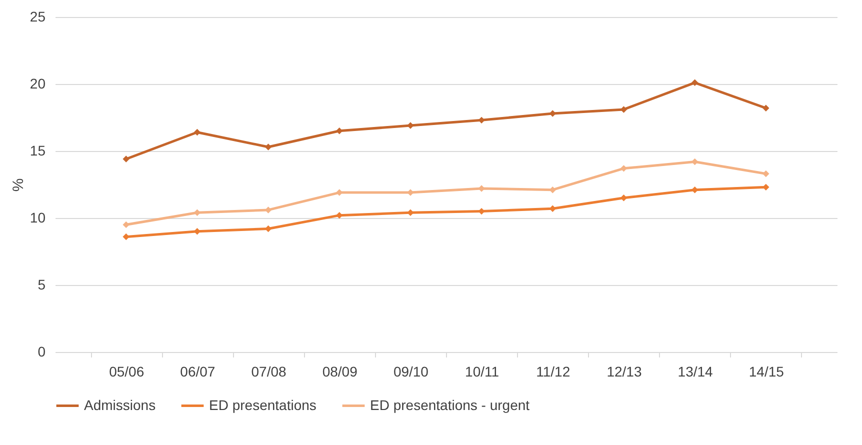 This screenshot has height=445, width=862. What do you see at coordinates (450, 404) in the screenshot?
I see `legend-label: ED presentations - urgent` at bounding box center [450, 404].